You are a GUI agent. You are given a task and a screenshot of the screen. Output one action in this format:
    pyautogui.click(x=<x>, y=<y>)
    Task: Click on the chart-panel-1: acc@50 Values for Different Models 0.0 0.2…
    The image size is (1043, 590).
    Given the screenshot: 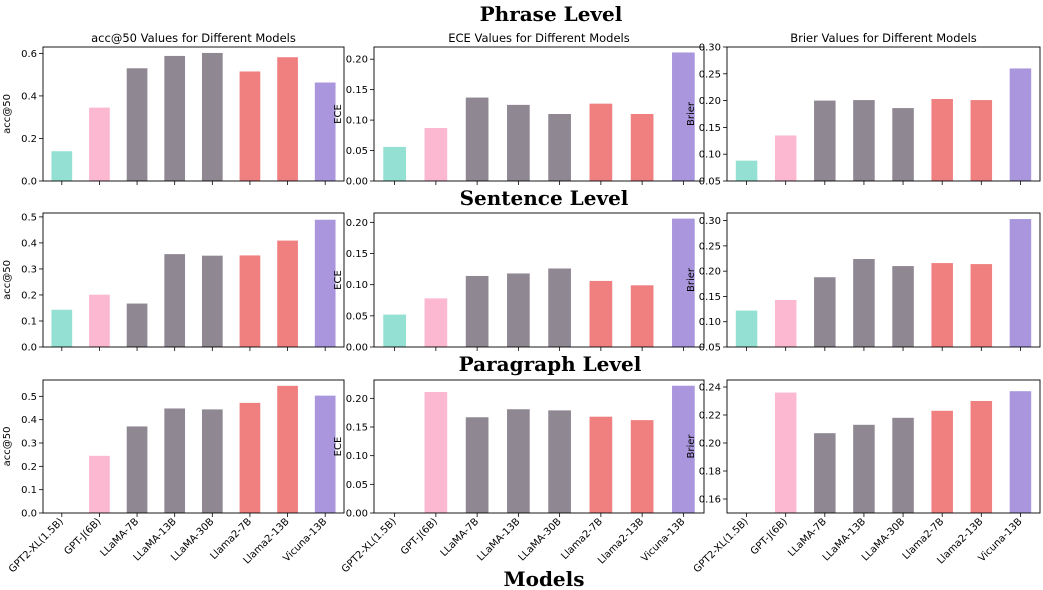 What is the action you would take?
    pyautogui.click(x=173, y=109)
    